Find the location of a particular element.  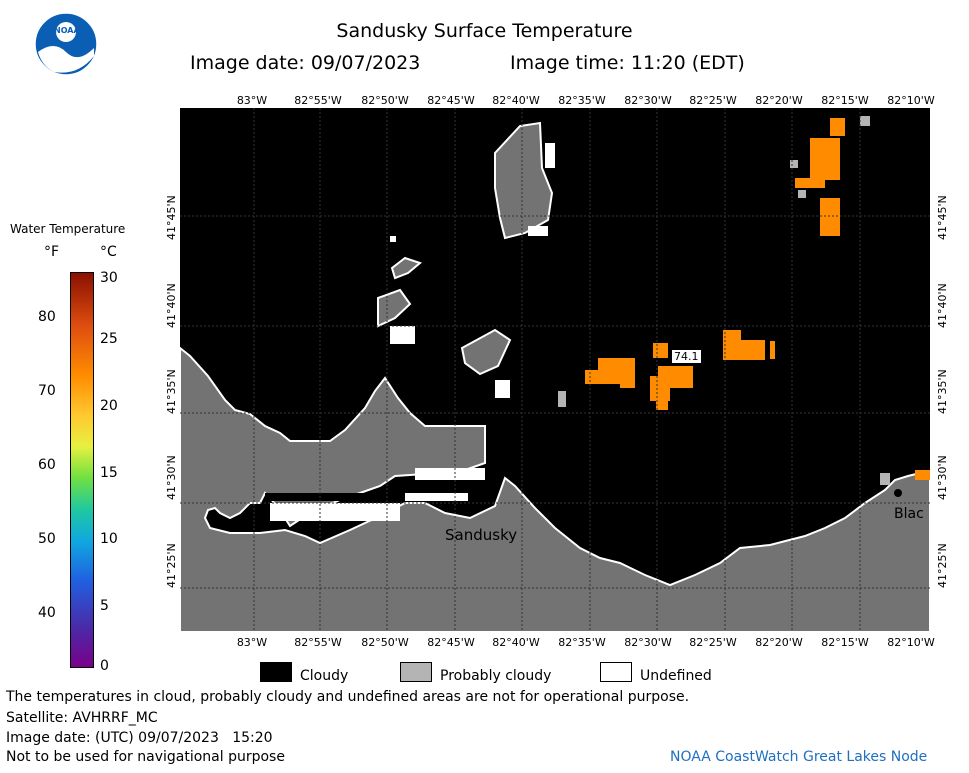

legend-unit-f: °F is located at coordinates (52, 252).